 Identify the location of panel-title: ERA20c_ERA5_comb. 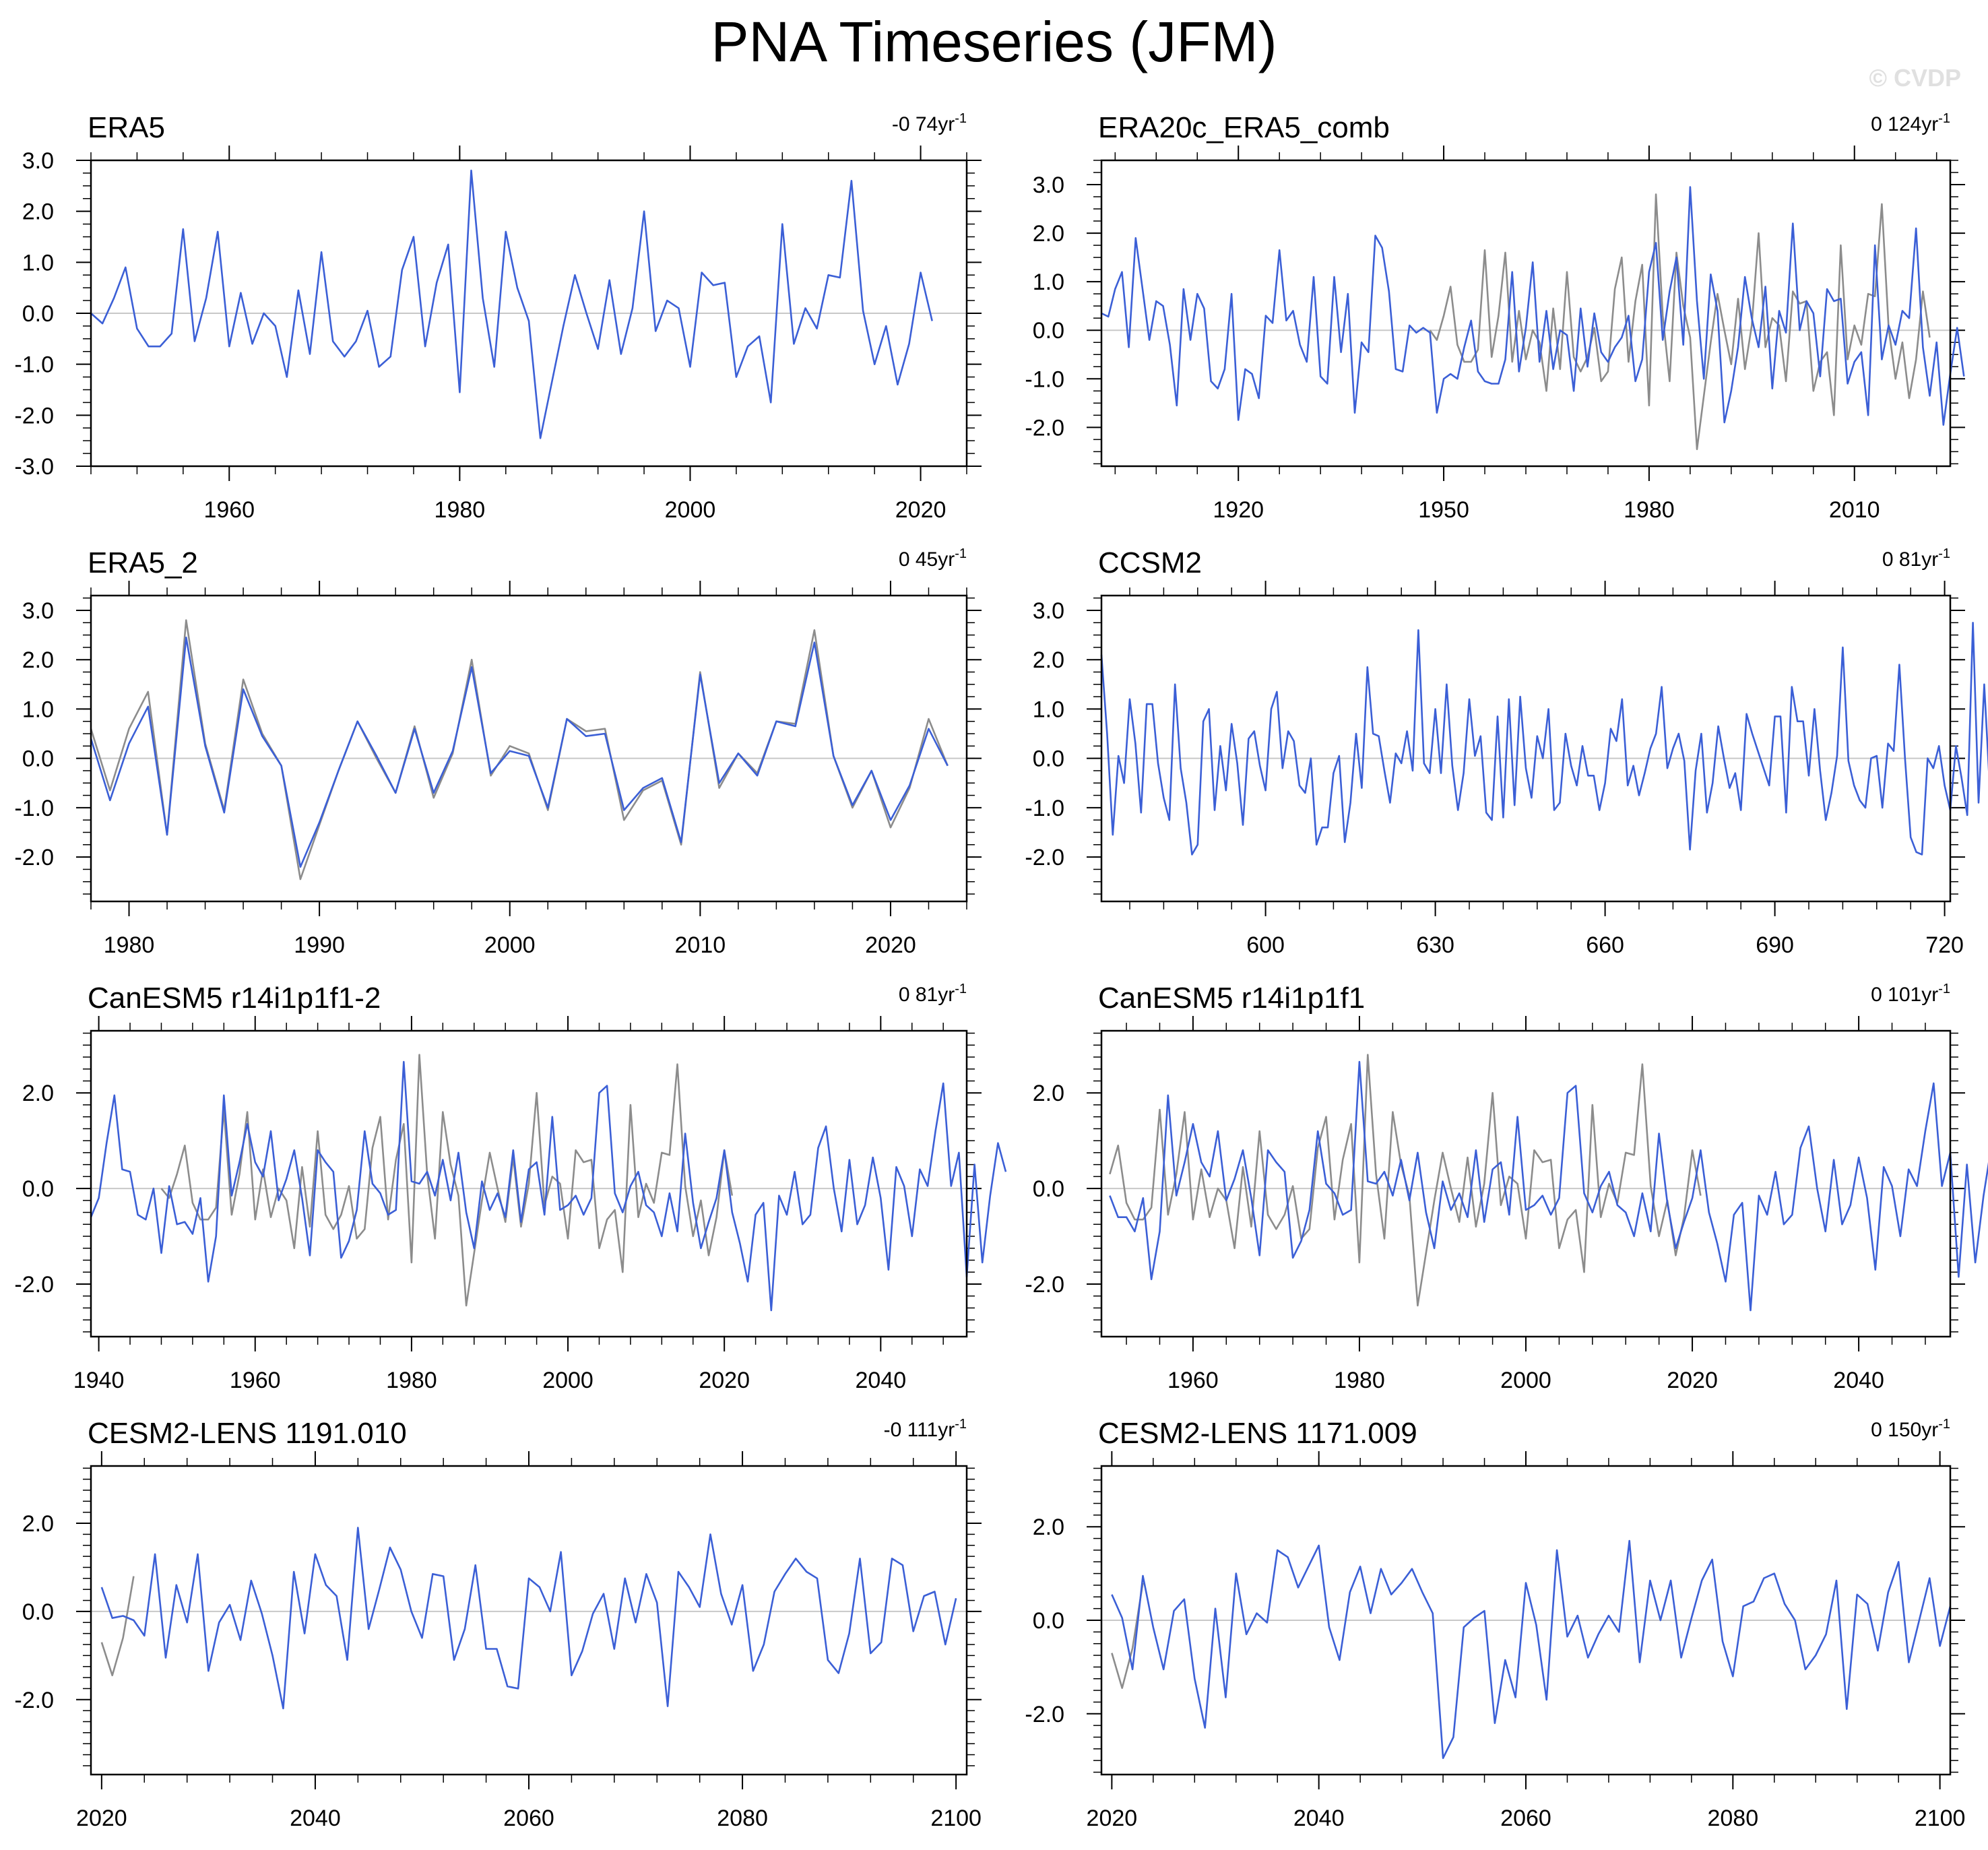
(1244, 127).